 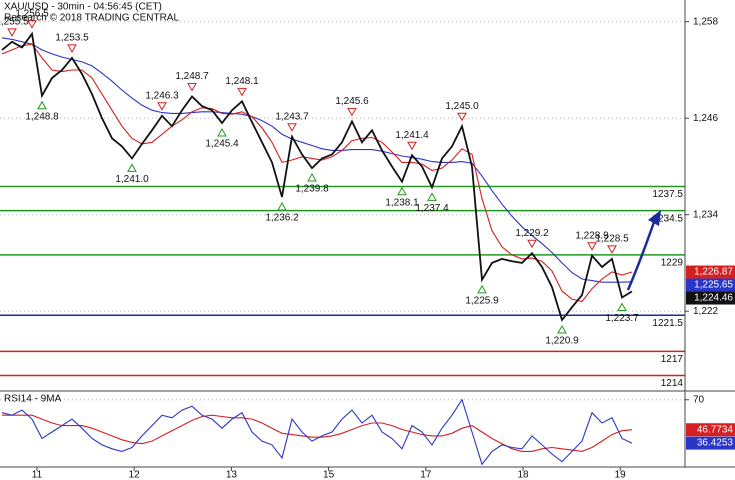 What do you see at coordinates (654, 218) in the screenshot?
I see `forecast-arrowhead` at bounding box center [654, 218].